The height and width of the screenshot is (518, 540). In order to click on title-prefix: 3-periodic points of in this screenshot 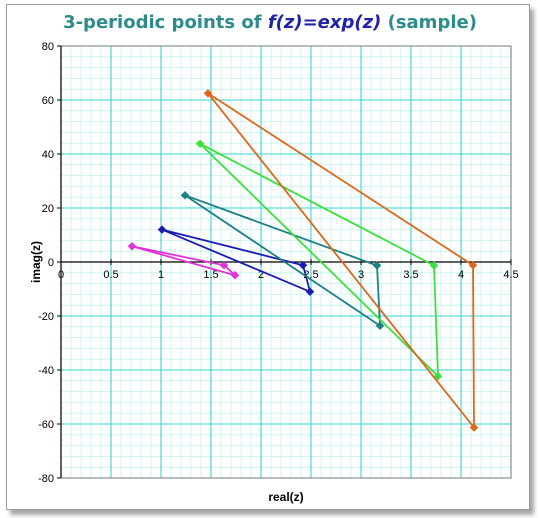, I will do `click(165, 22)`.